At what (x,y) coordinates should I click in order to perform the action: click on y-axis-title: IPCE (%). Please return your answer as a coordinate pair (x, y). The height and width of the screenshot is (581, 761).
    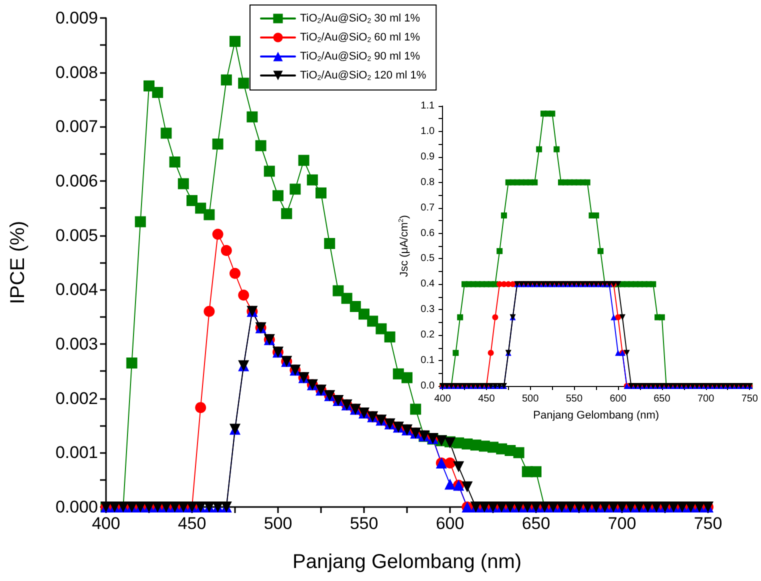
    Looking at the image, I should click on (18, 262).